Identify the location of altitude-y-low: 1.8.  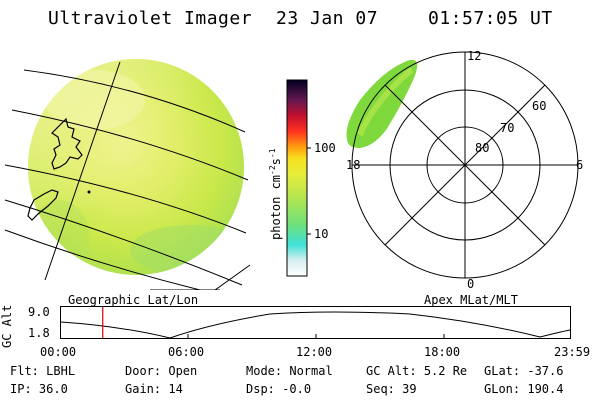
(39, 333).